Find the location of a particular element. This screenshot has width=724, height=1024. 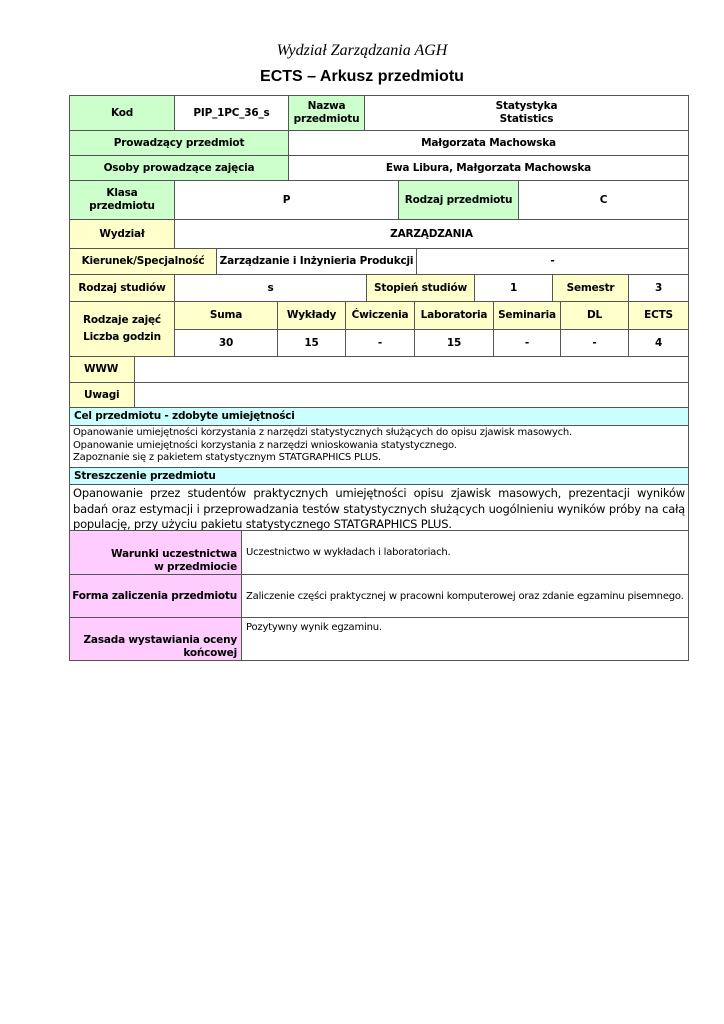

page-title: ECTS – Arkusz przedmiotu is located at coordinates (362, 76).